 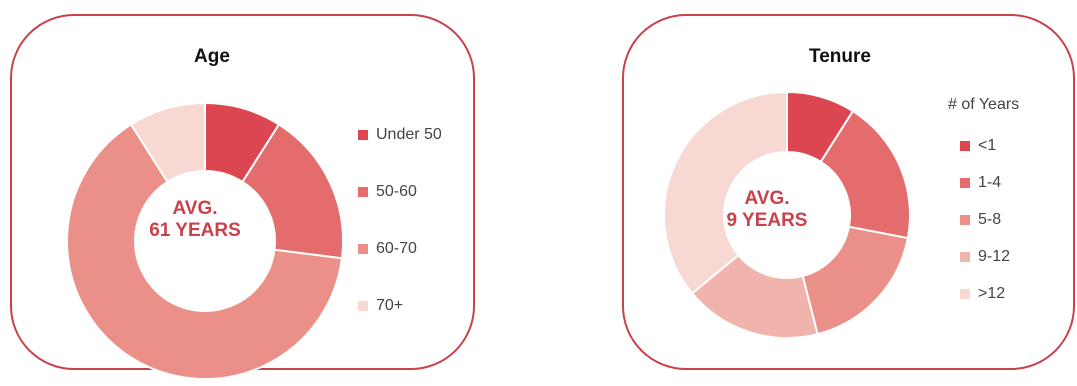 I want to click on legend-label: 5-8, so click(x=990, y=219).